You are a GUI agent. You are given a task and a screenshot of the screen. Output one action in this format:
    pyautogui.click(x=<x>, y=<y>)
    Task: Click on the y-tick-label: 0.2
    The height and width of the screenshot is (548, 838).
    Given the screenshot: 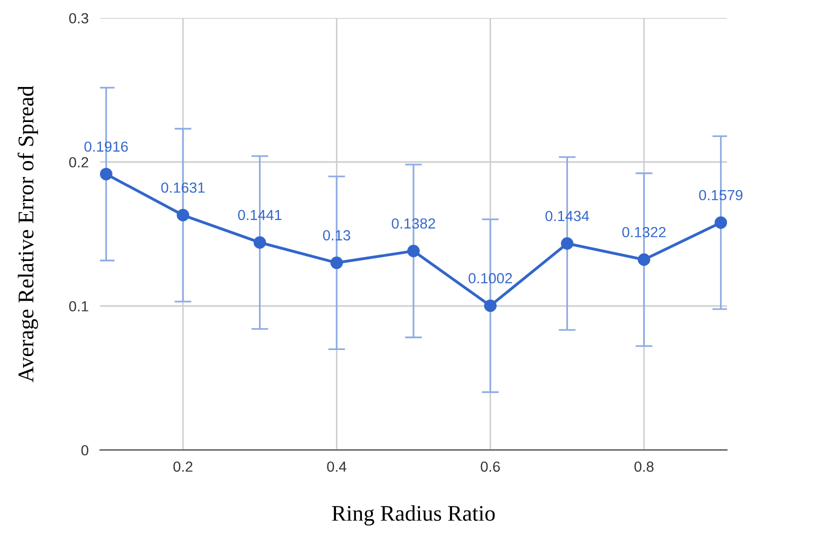 What is the action you would take?
    pyautogui.click(x=78, y=162)
    